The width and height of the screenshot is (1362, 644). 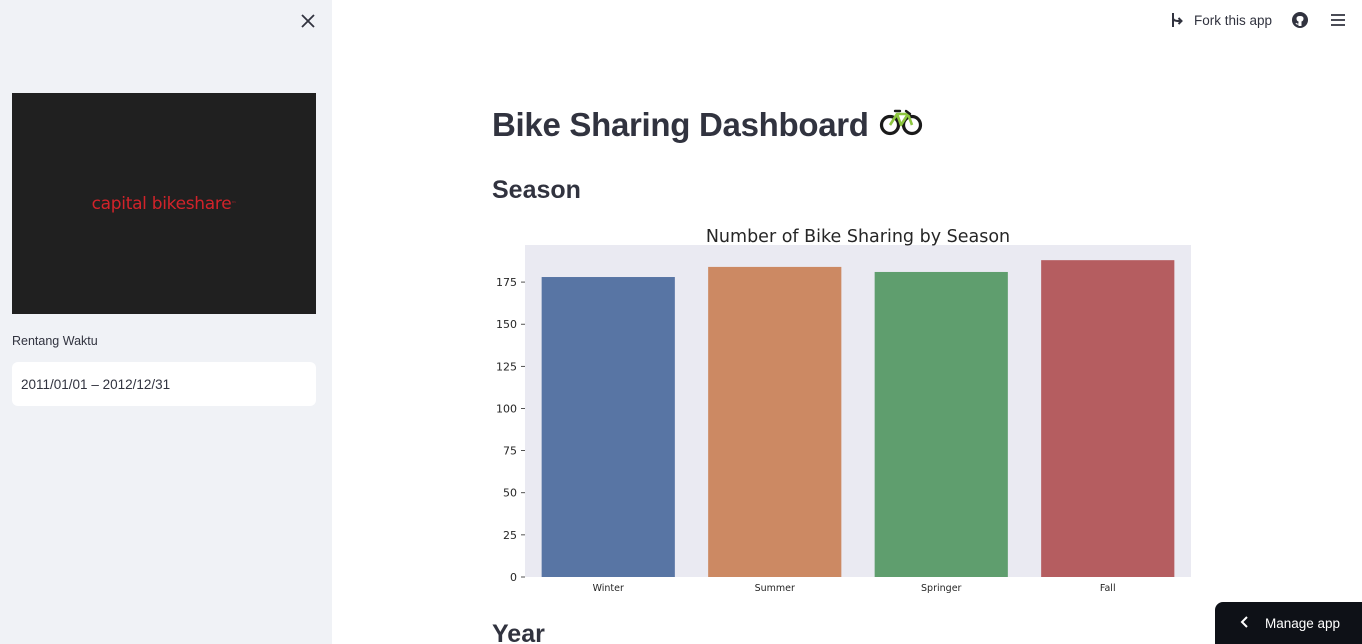 I want to click on y-tick-label: 175, so click(x=506, y=282).